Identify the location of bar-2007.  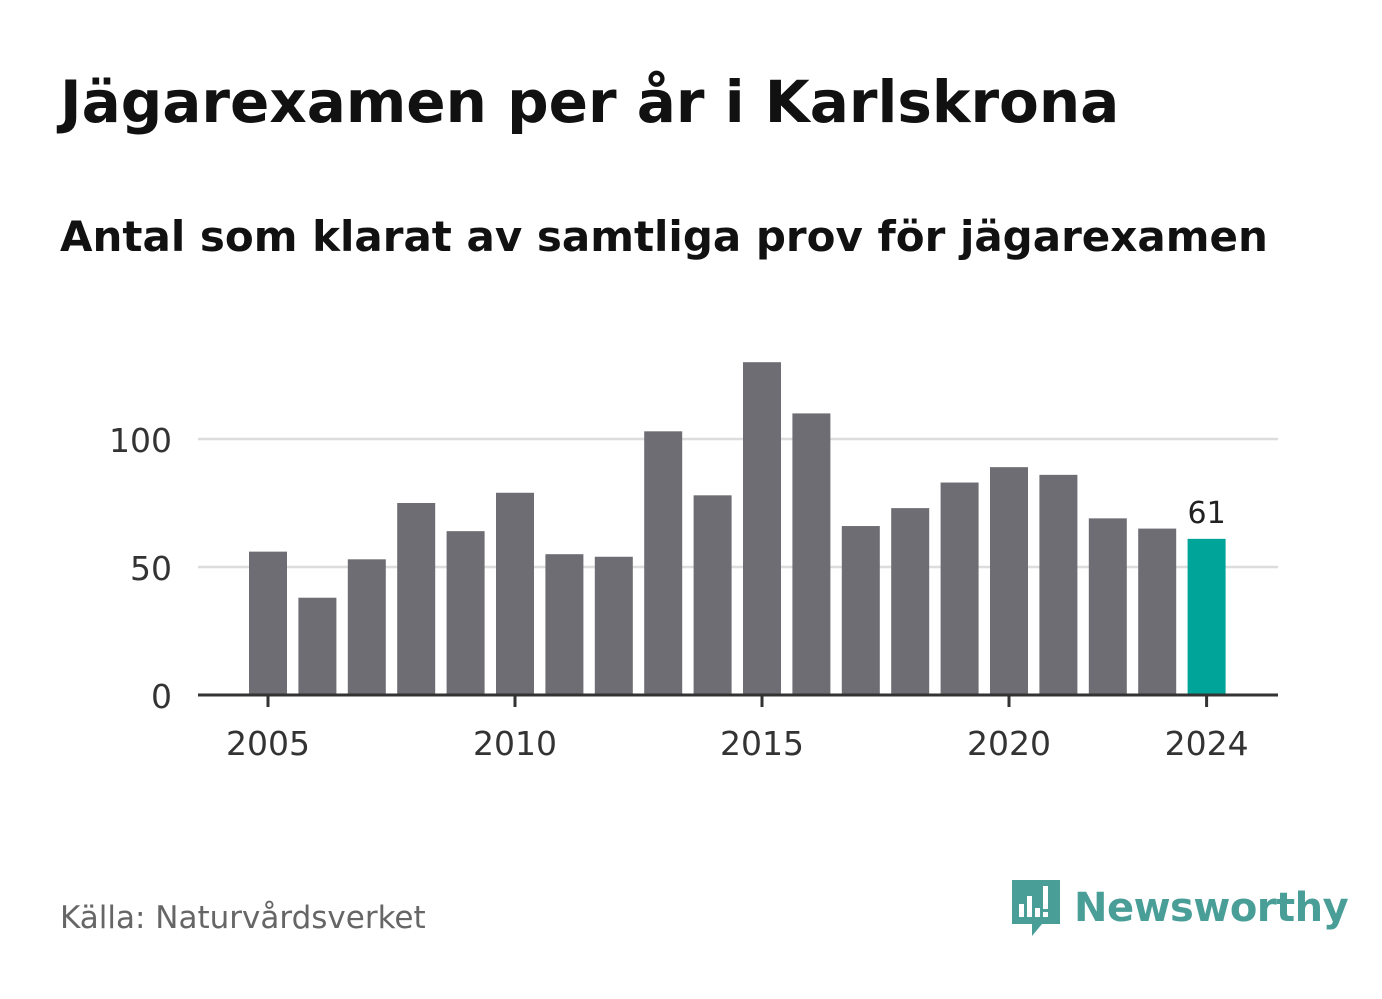
(366, 627).